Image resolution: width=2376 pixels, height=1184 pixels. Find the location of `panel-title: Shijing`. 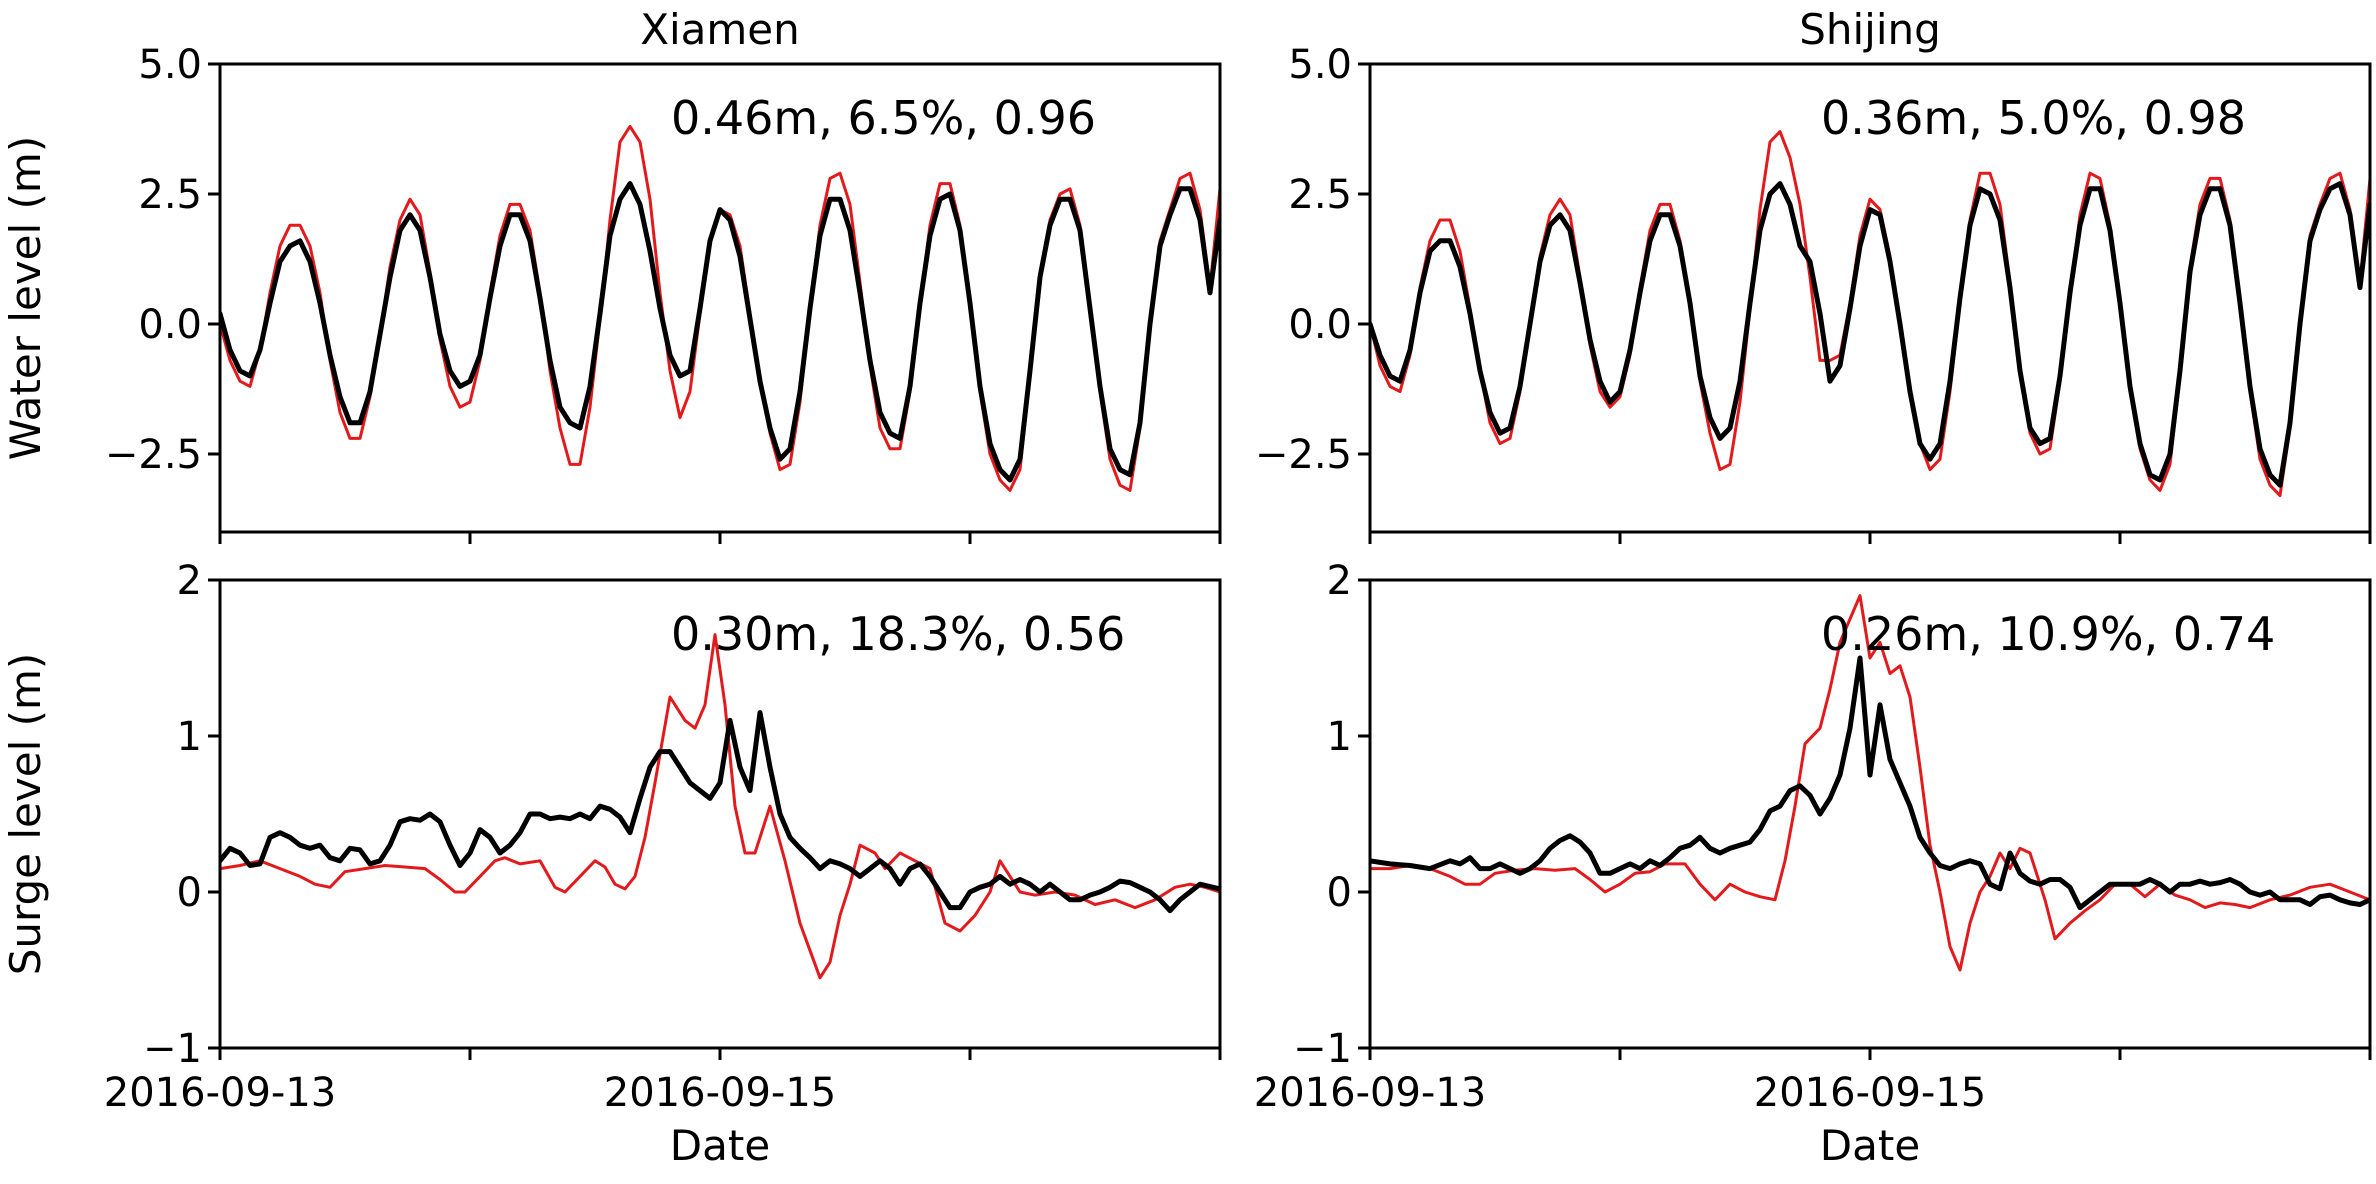

panel-title: Shijing is located at coordinates (1870, 29).